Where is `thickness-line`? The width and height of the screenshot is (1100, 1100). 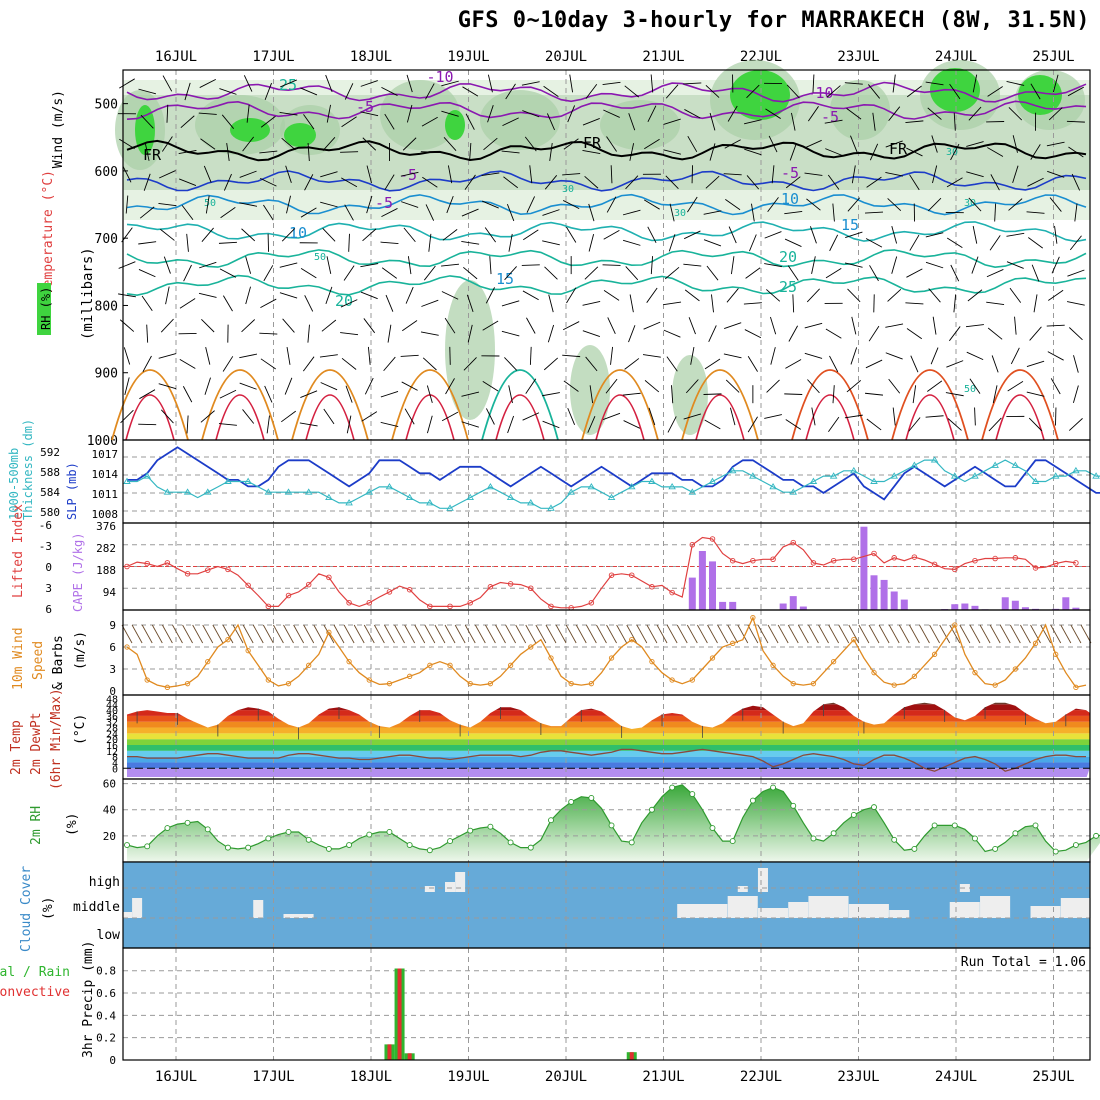
thickness-line is located at coordinates (613, 484).